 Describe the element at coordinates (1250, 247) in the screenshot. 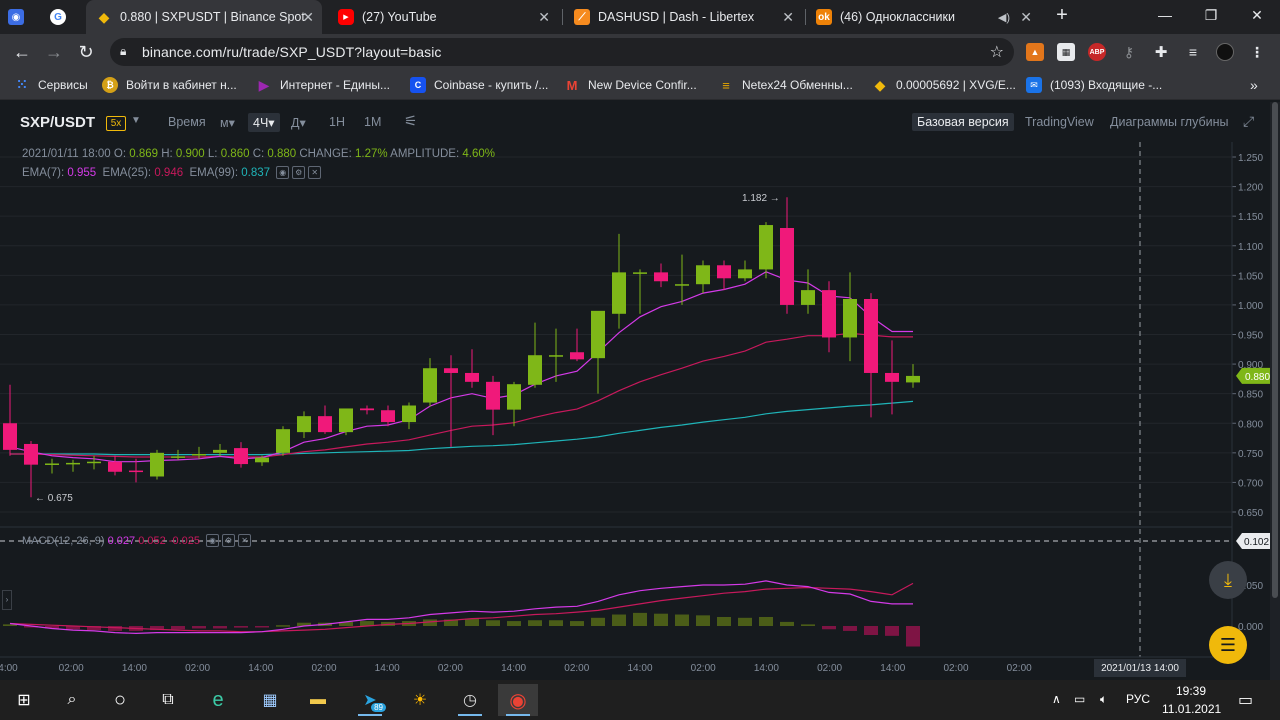

I see `y-tick-label: 1.100` at that location.